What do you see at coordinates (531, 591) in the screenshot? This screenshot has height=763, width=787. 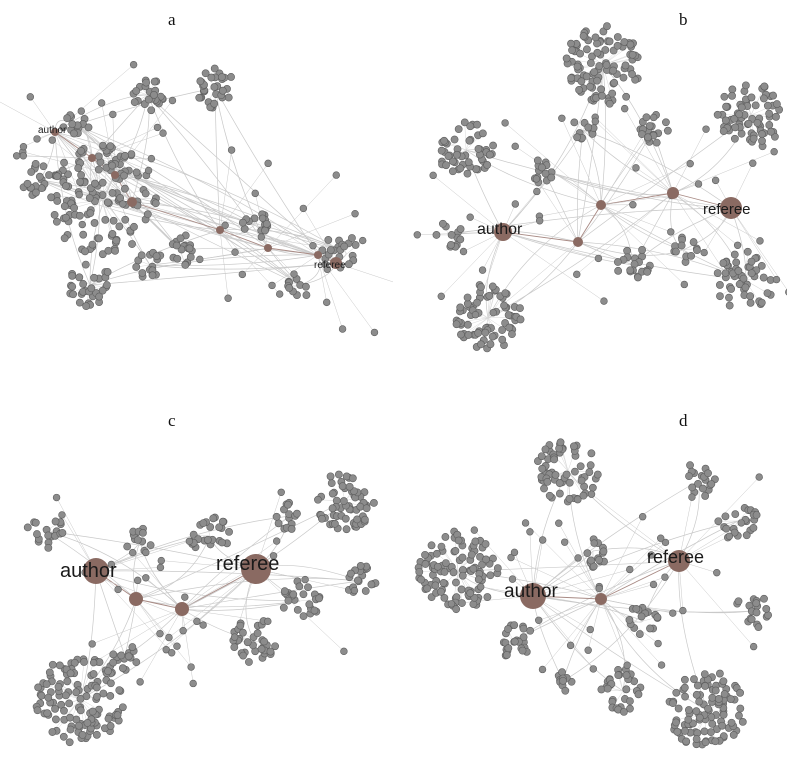 I see `author-label: author` at bounding box center [531, 591].